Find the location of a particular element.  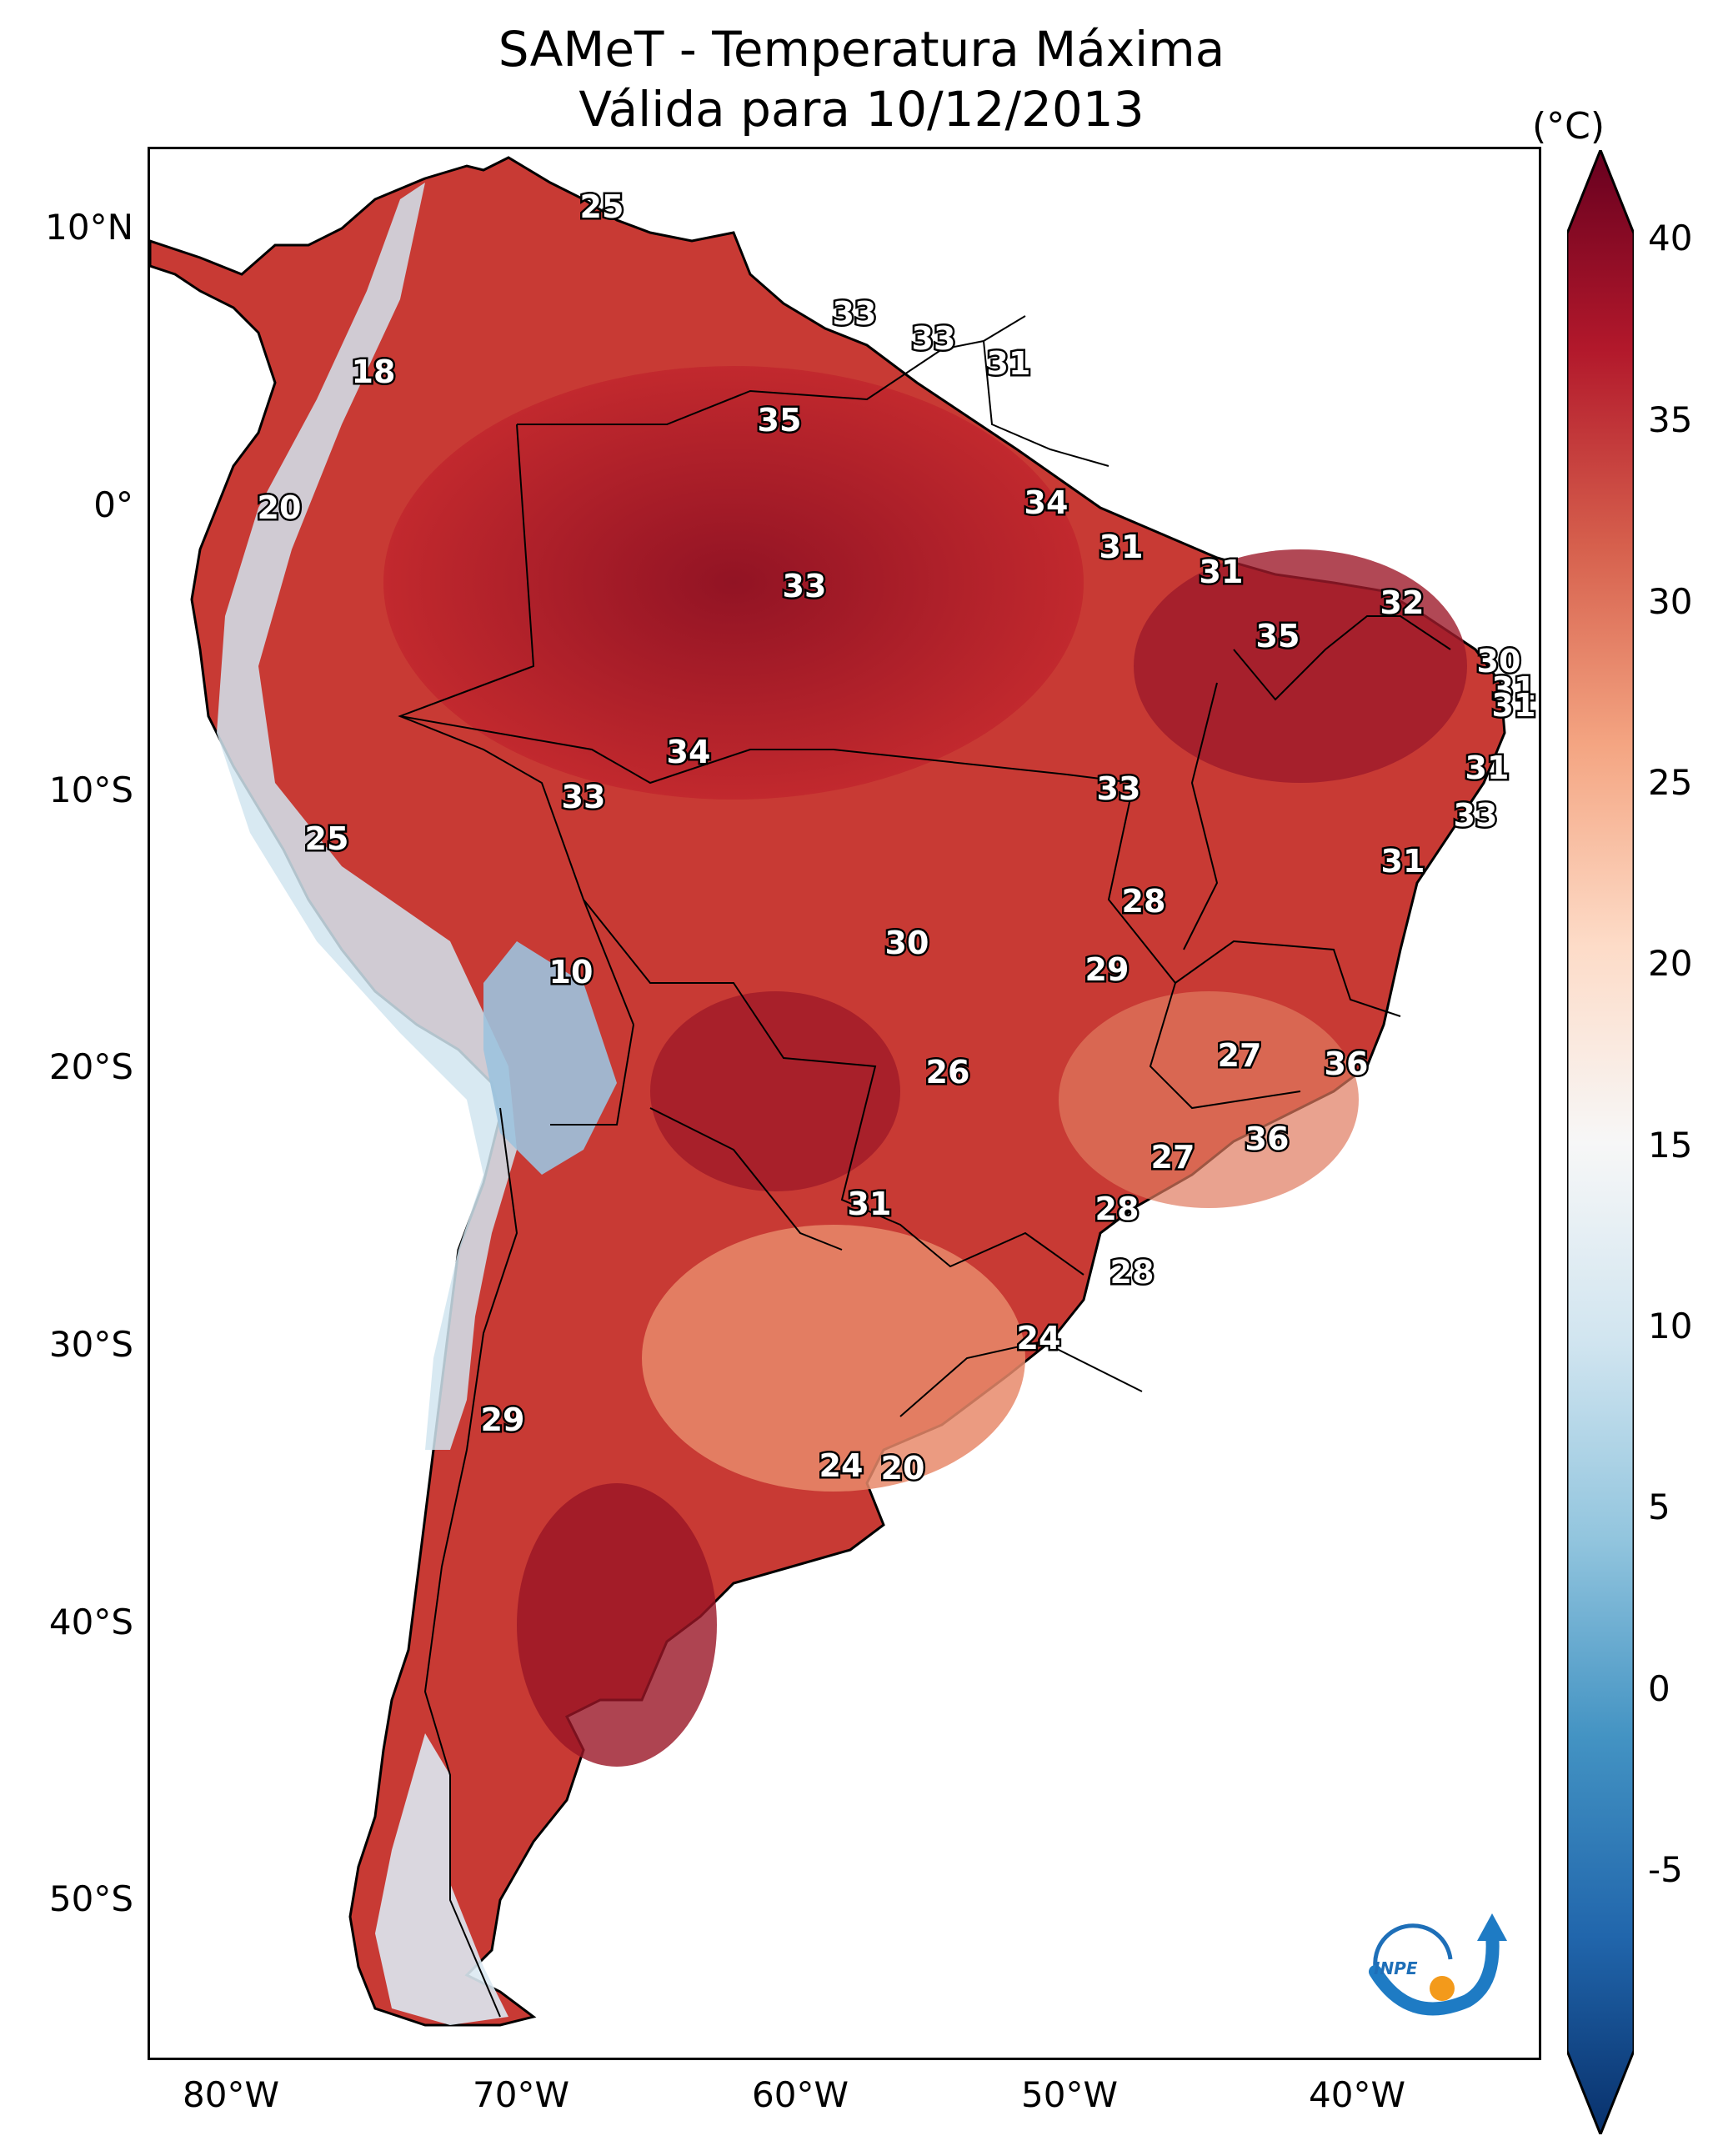

lat-label-50s: 50°S is located at coordinates (90, 1899).